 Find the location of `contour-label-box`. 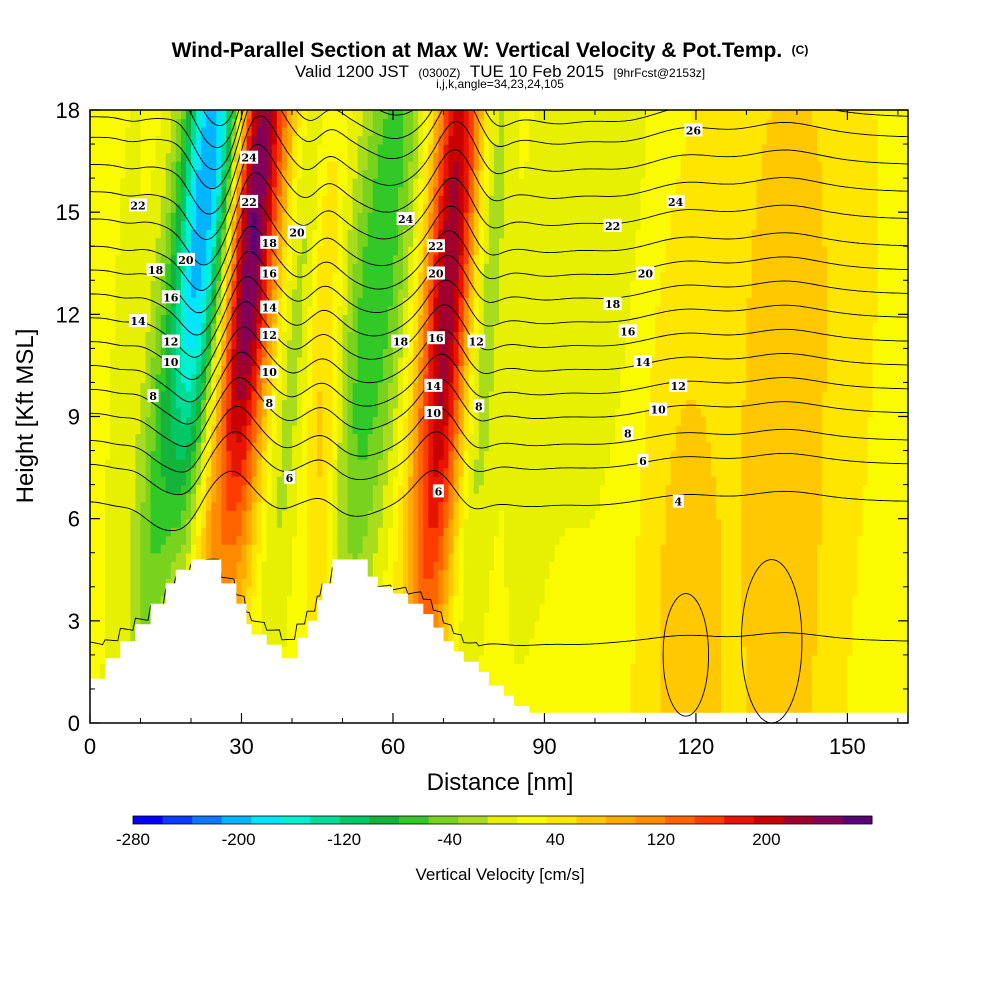

contour-label-box is located at coordinates (269, 242).